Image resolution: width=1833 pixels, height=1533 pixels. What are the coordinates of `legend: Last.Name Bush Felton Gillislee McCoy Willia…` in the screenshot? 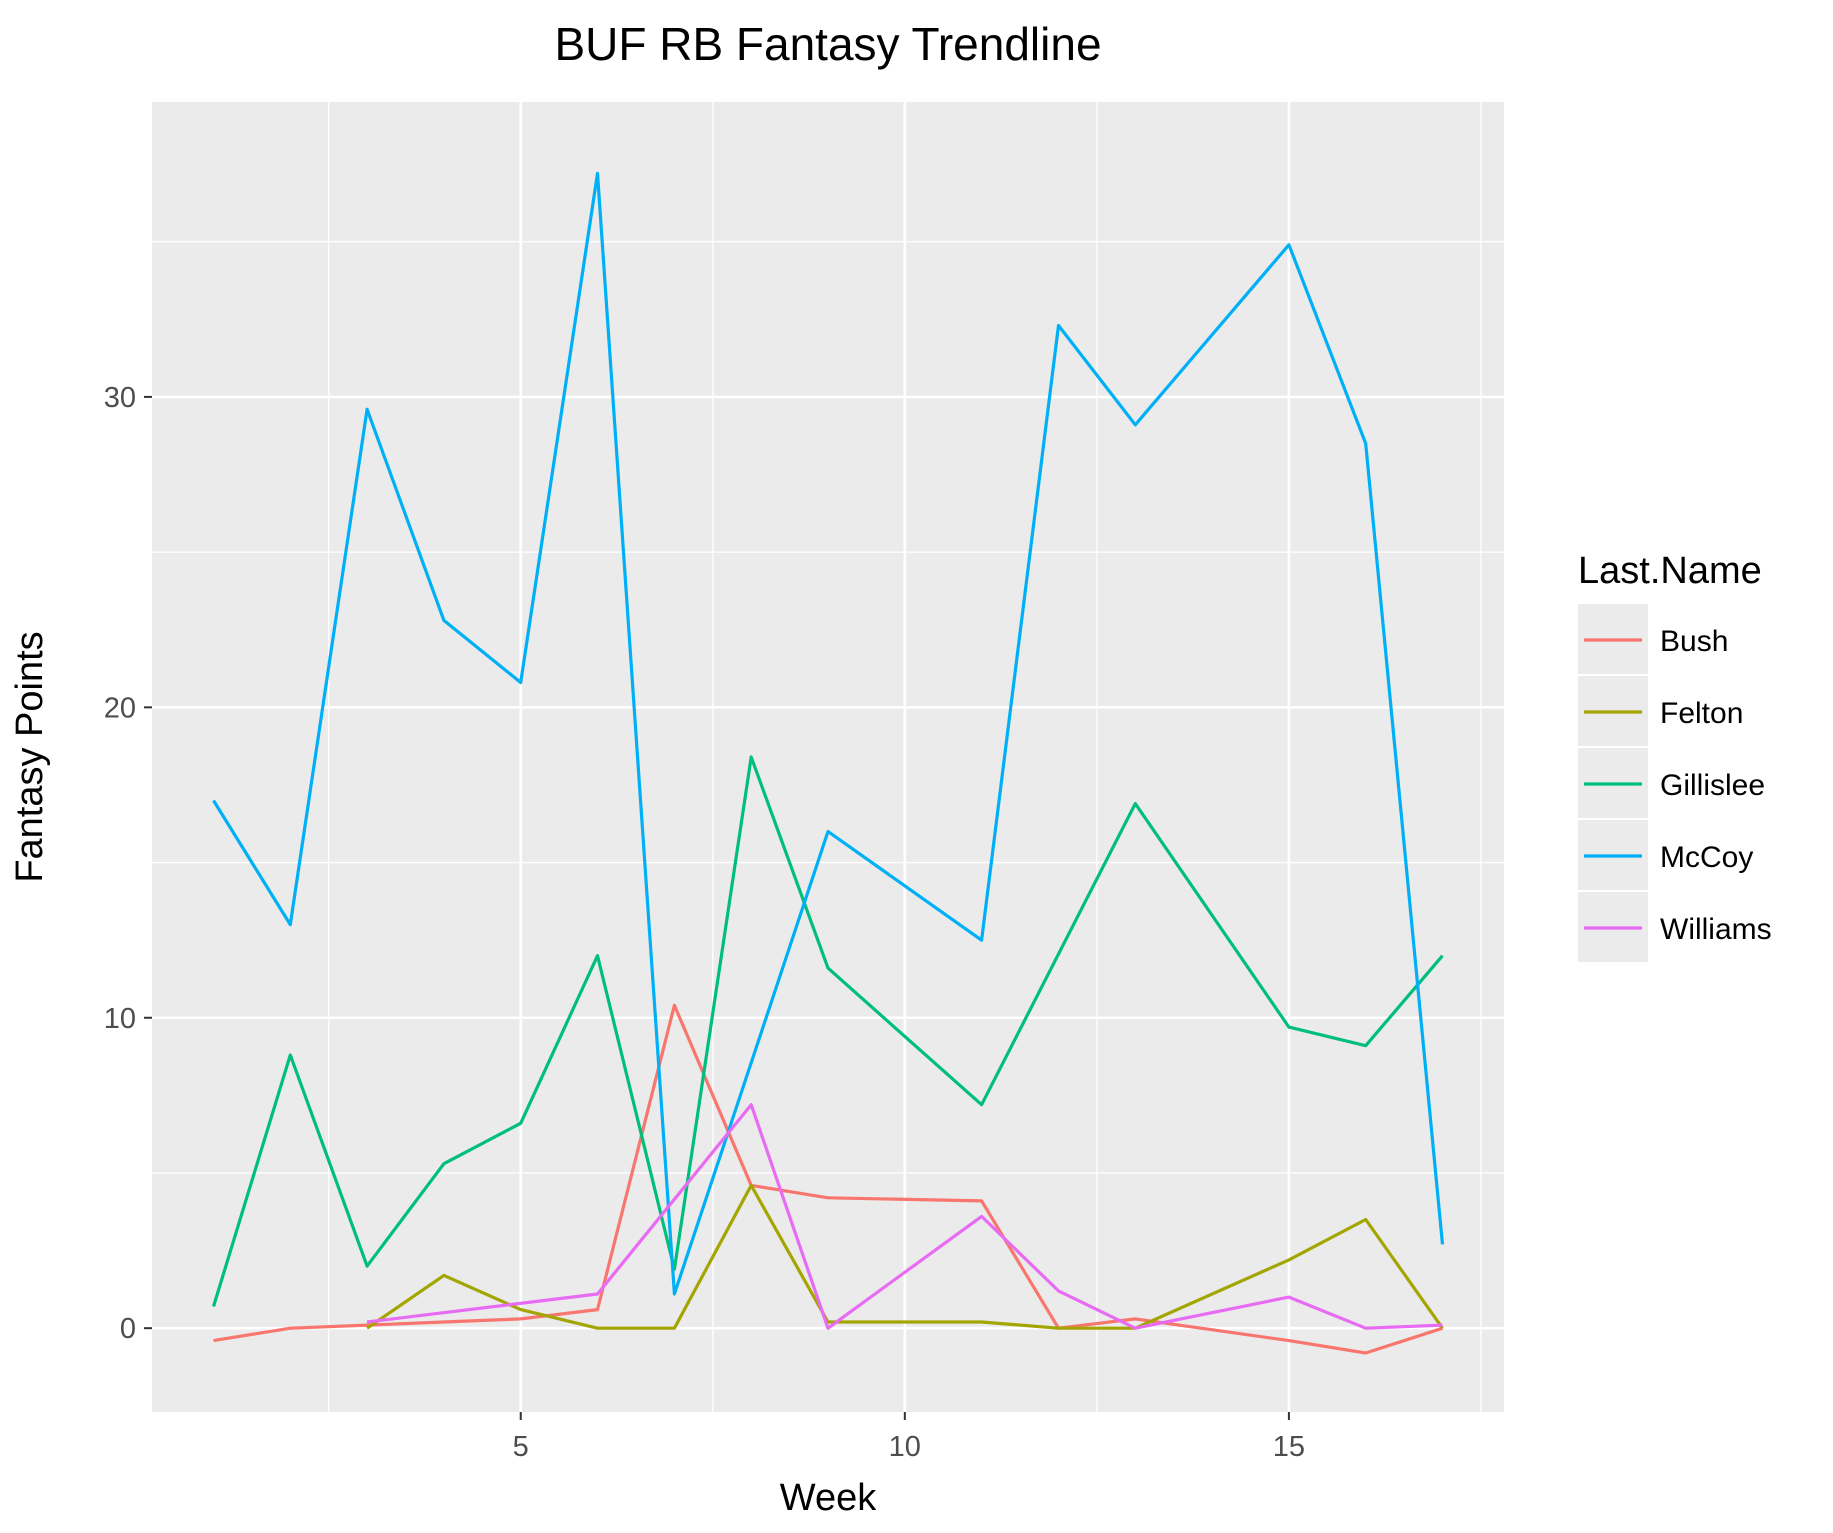 It's located at (1675, 756).